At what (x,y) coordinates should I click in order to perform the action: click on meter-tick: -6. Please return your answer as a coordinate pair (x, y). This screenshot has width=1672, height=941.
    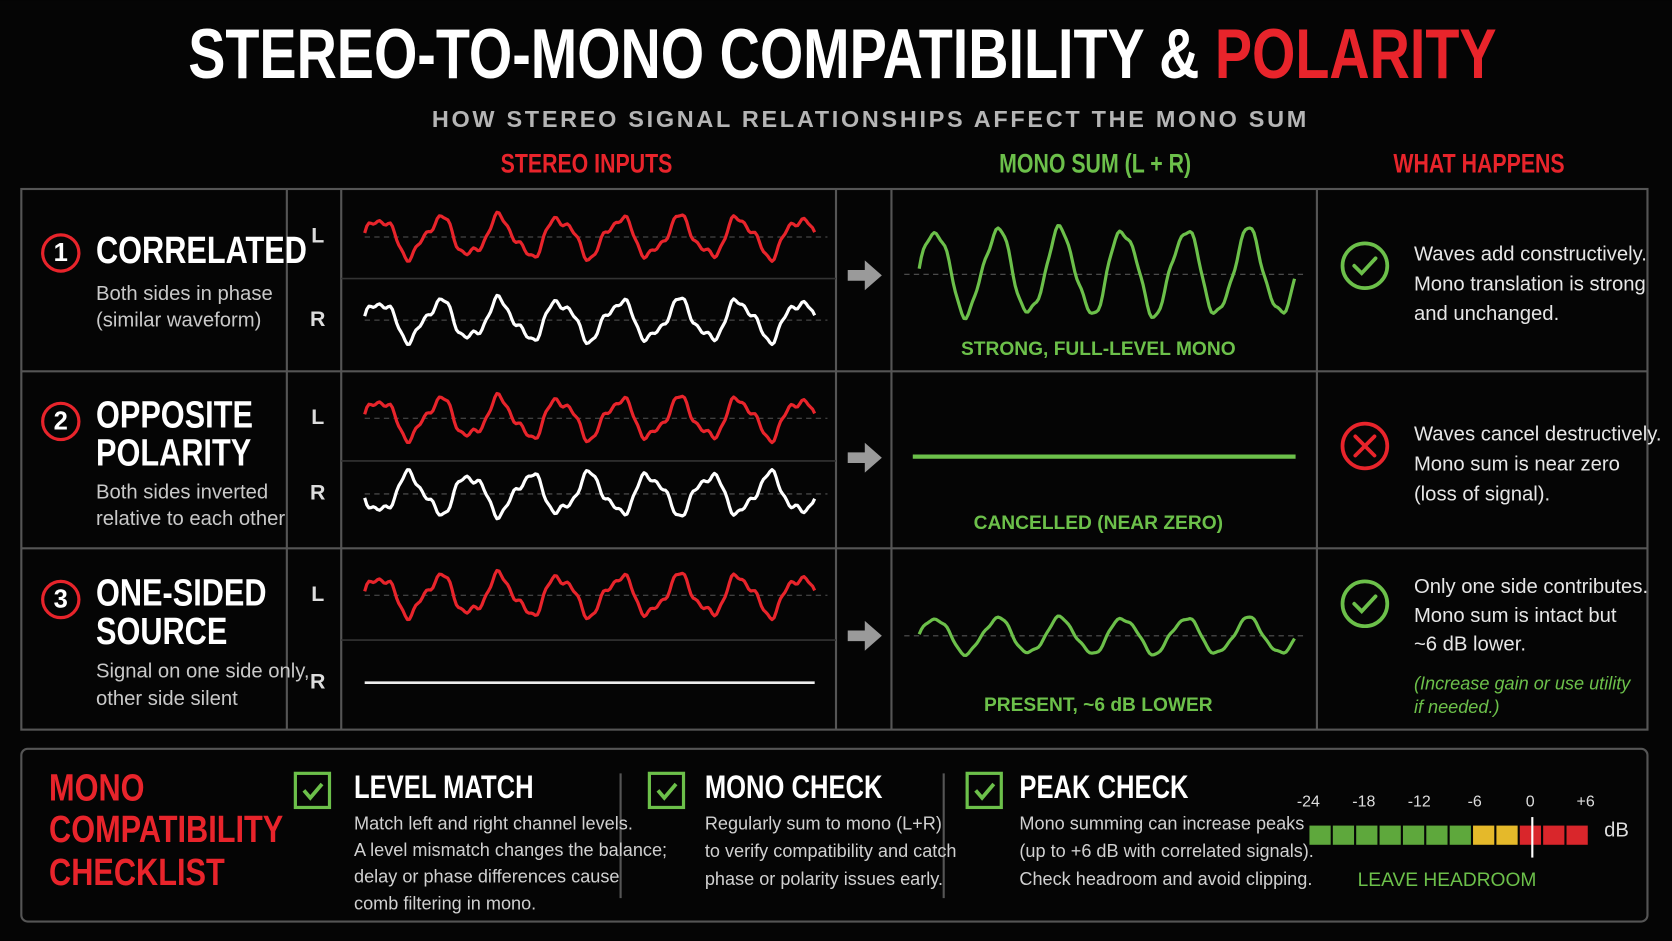
    Looking at the image, I should click on (1475, 801).